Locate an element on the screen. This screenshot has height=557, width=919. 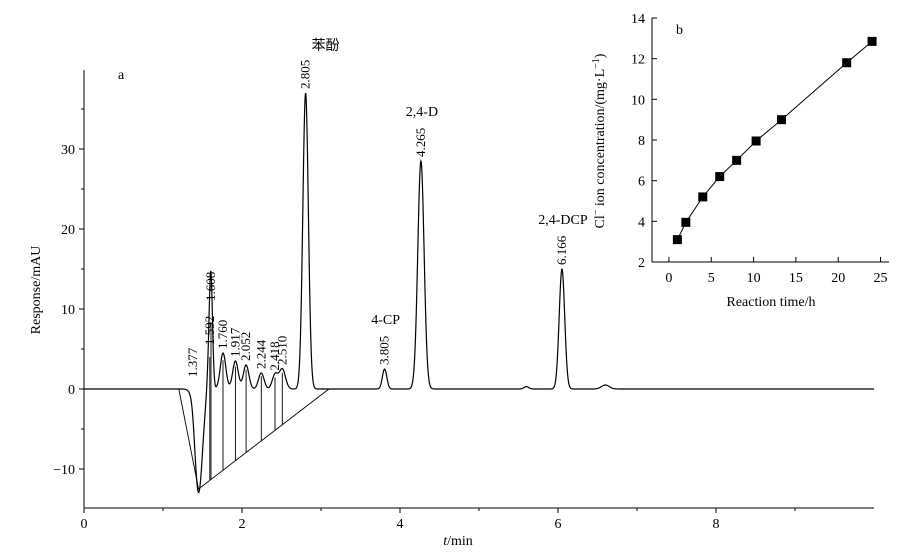
peak-time-label: 2.510 is located at coordinates (281, 350).